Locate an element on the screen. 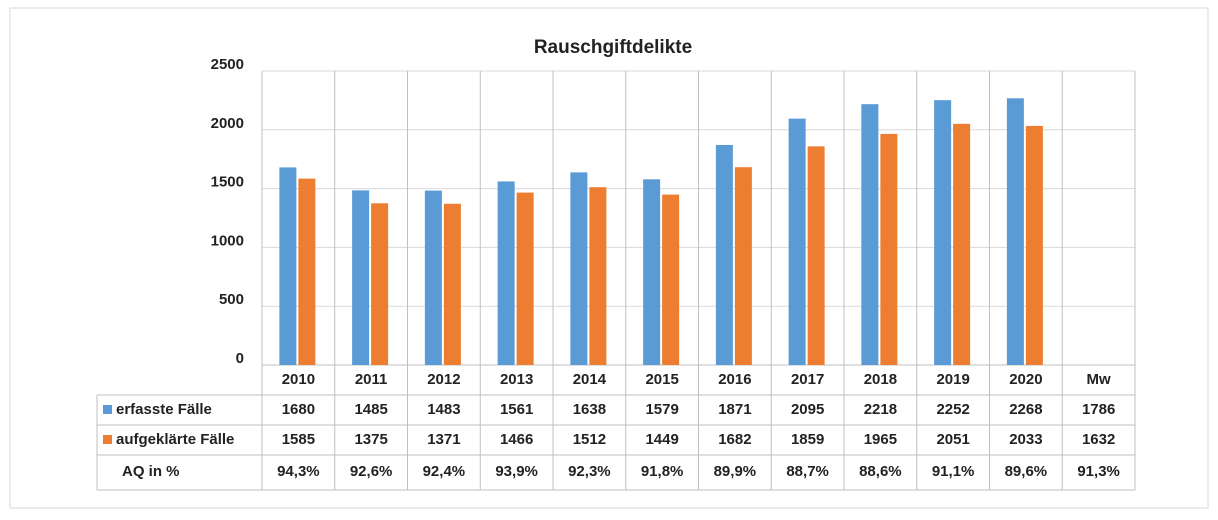  x-tick-label: 2015 is located at coordinates (661, 379).